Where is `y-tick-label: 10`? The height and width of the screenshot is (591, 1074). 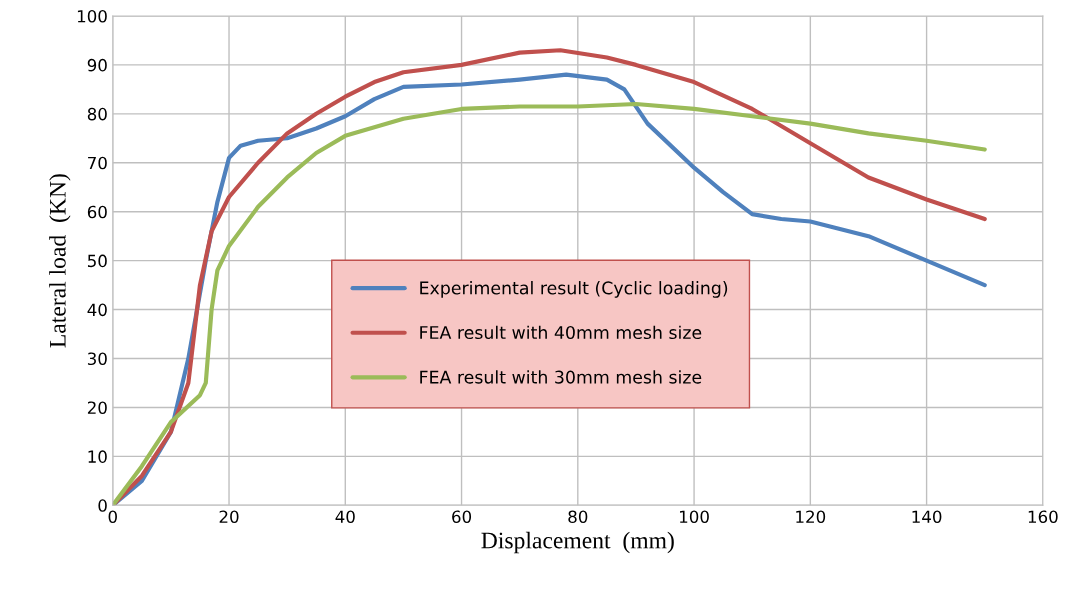
y-tick-label: 10 is located at coordinates (97, 456).